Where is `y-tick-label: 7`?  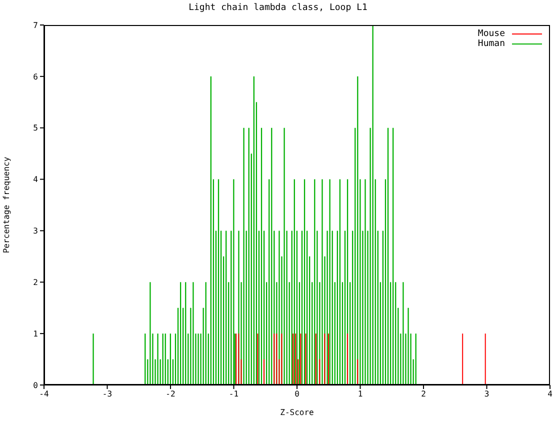 y-tick-label: 7 is located at coordinates (35, 25).